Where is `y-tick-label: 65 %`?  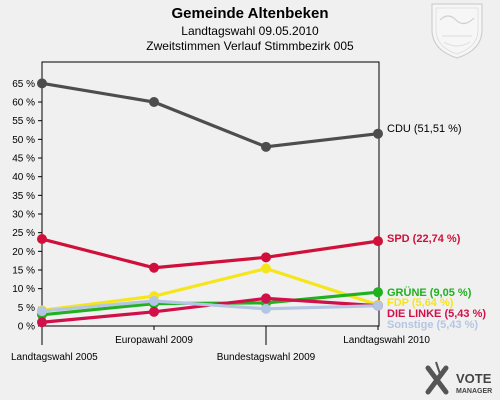 y-tick-label: 65 % is located at coordinates (23, 84).